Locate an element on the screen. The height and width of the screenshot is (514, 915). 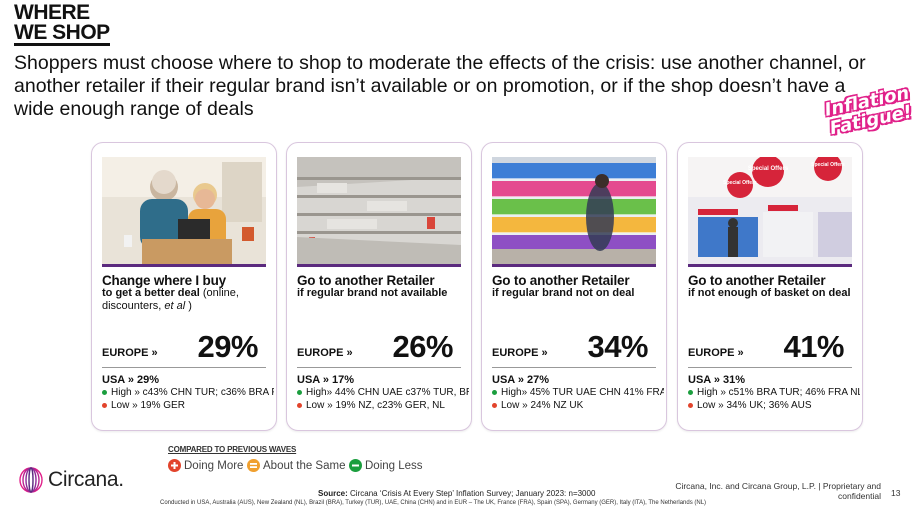
legend-less-label: Doing Less is located at coordinates (394, 465).